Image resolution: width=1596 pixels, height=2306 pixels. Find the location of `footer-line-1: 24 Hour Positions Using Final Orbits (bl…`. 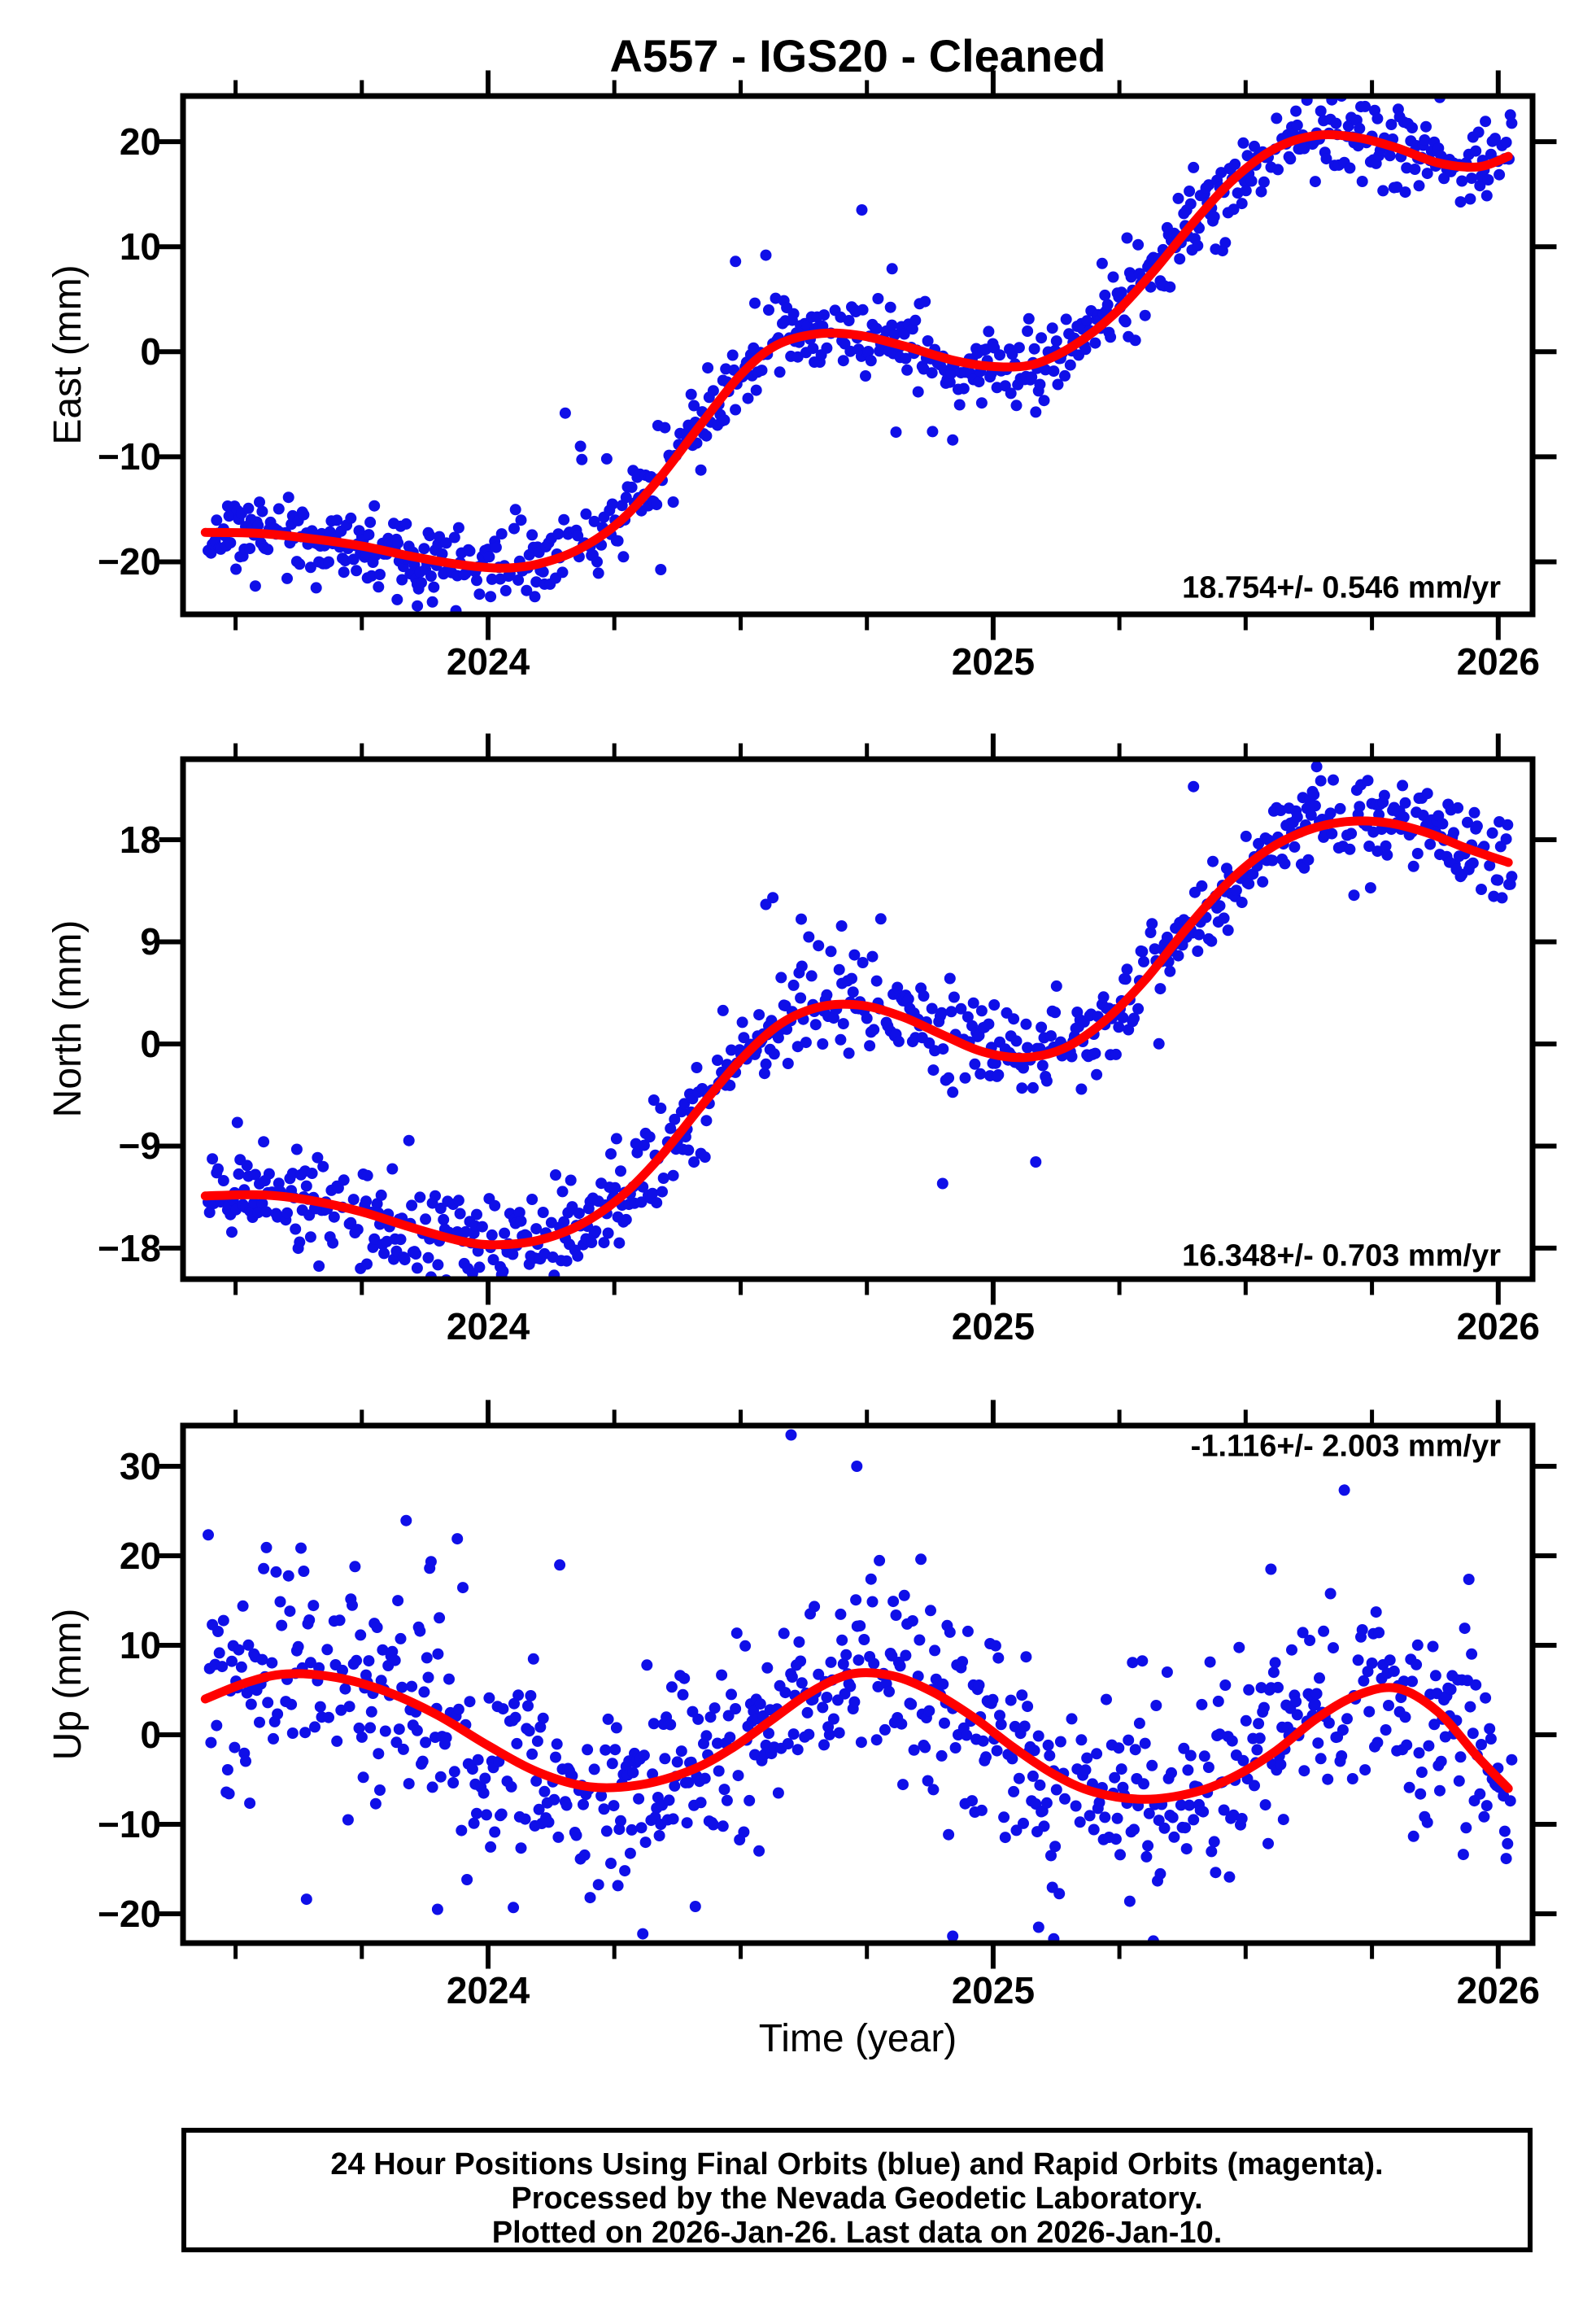

footer-line-1: 24 Hour Positions Using Final Orbits (bl… is located at coordinates (857, 2164).